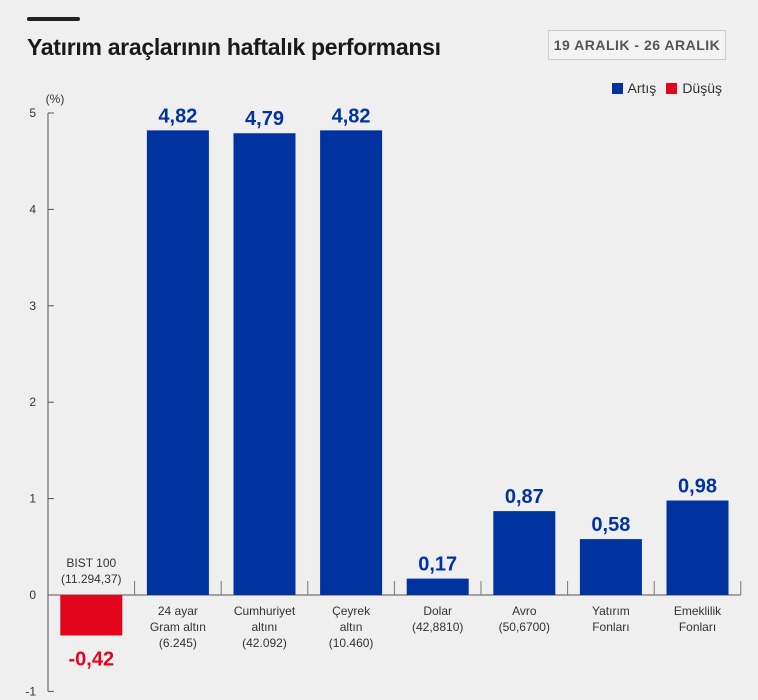 The width and height of the screenshot is (758, 700). What do you see at coordinates (437, 565) in the screenshot?
I see `value-label: 0,17` at bounding box center [437, 565].